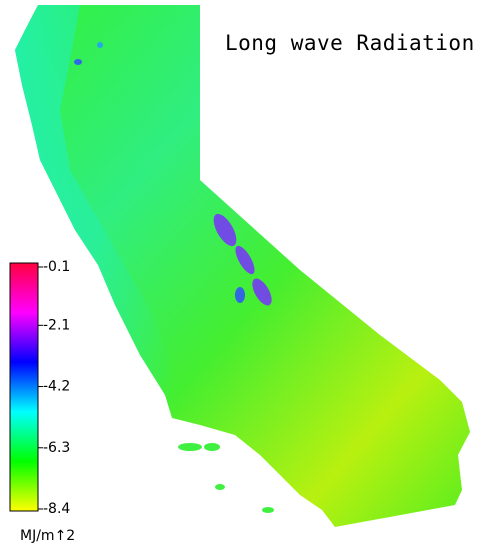  What do you see at coordinates (350, 43) in the screenshot?
I see `title: Long wave Radiation` at bounding box center [350, 43].